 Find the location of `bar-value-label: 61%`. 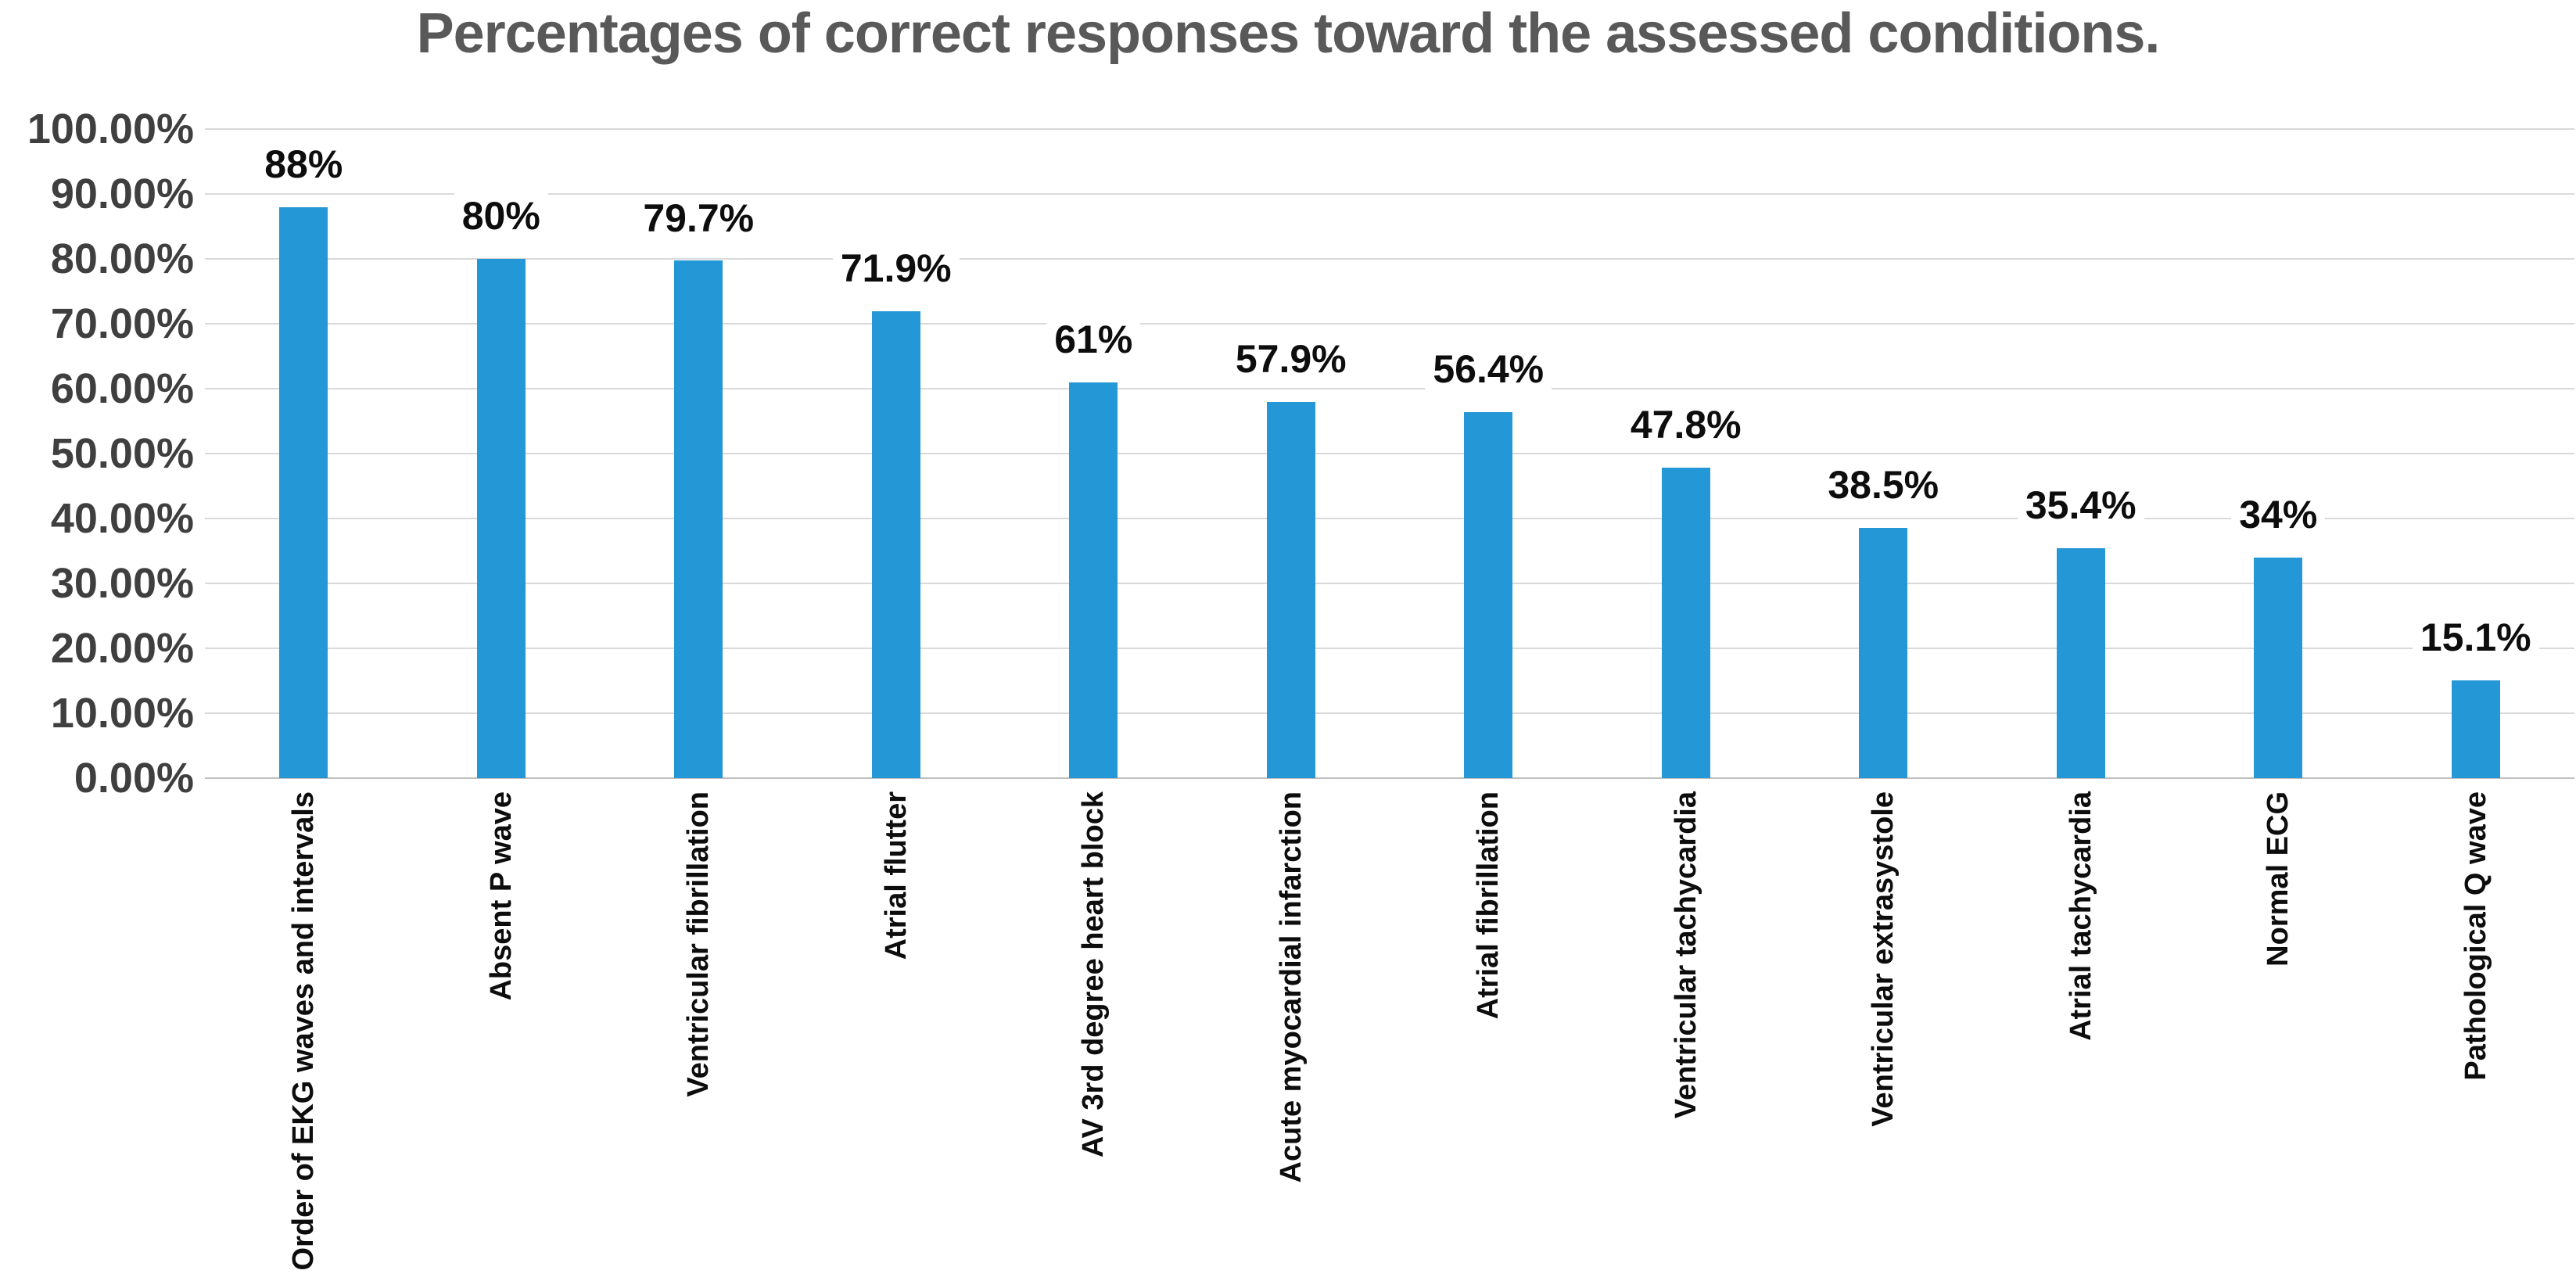

bar-value-label: 61% is located at coordinates (1093, 339).